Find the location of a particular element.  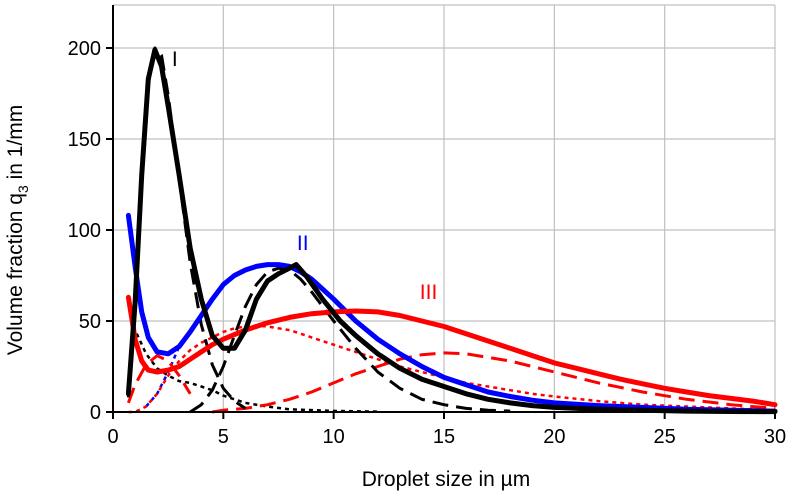

curve-label-III: III is located at coordinates (429, 292).